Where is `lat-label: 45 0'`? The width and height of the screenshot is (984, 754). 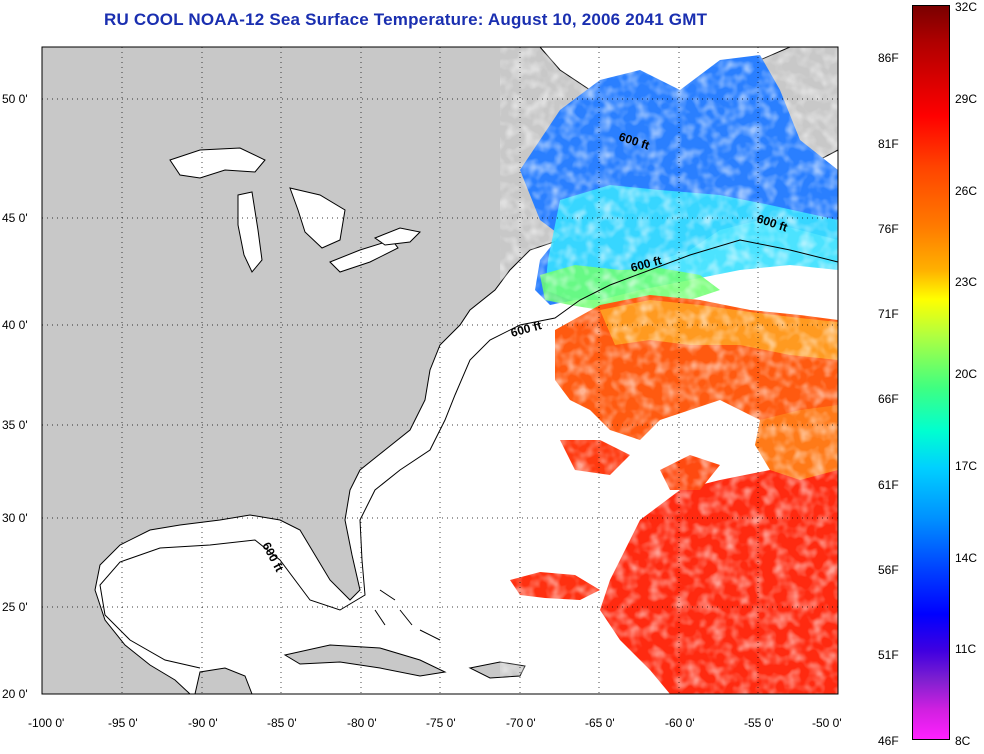
lat-label: 45 0' is located at coordinates (15, 218).